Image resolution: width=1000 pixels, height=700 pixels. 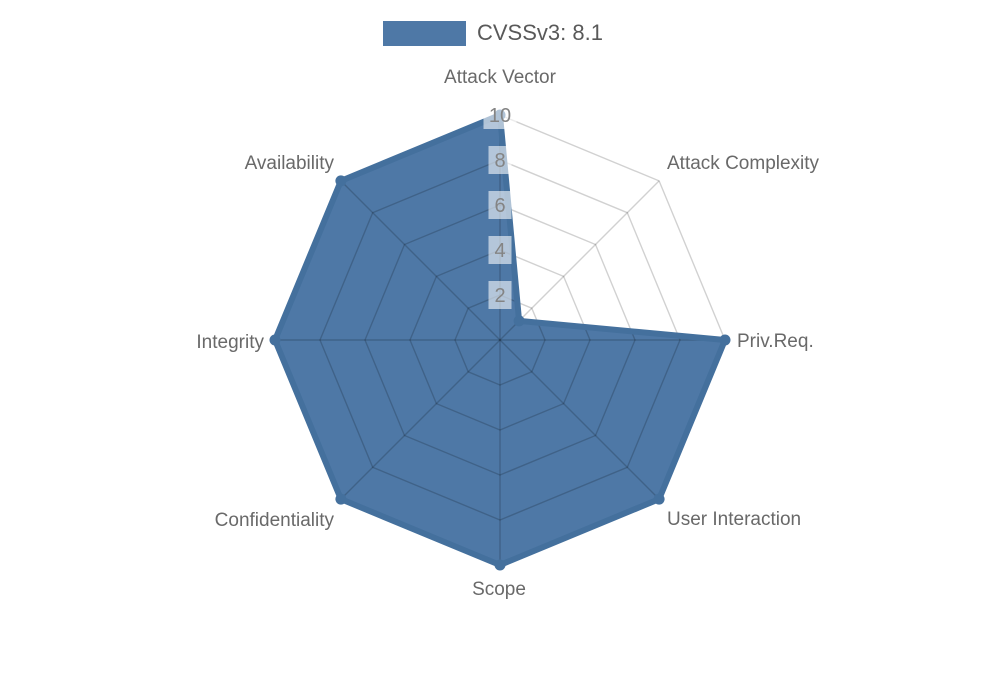 I want to click on axis-label-priv-req: Priv.Req., so click(x=775, y=341).